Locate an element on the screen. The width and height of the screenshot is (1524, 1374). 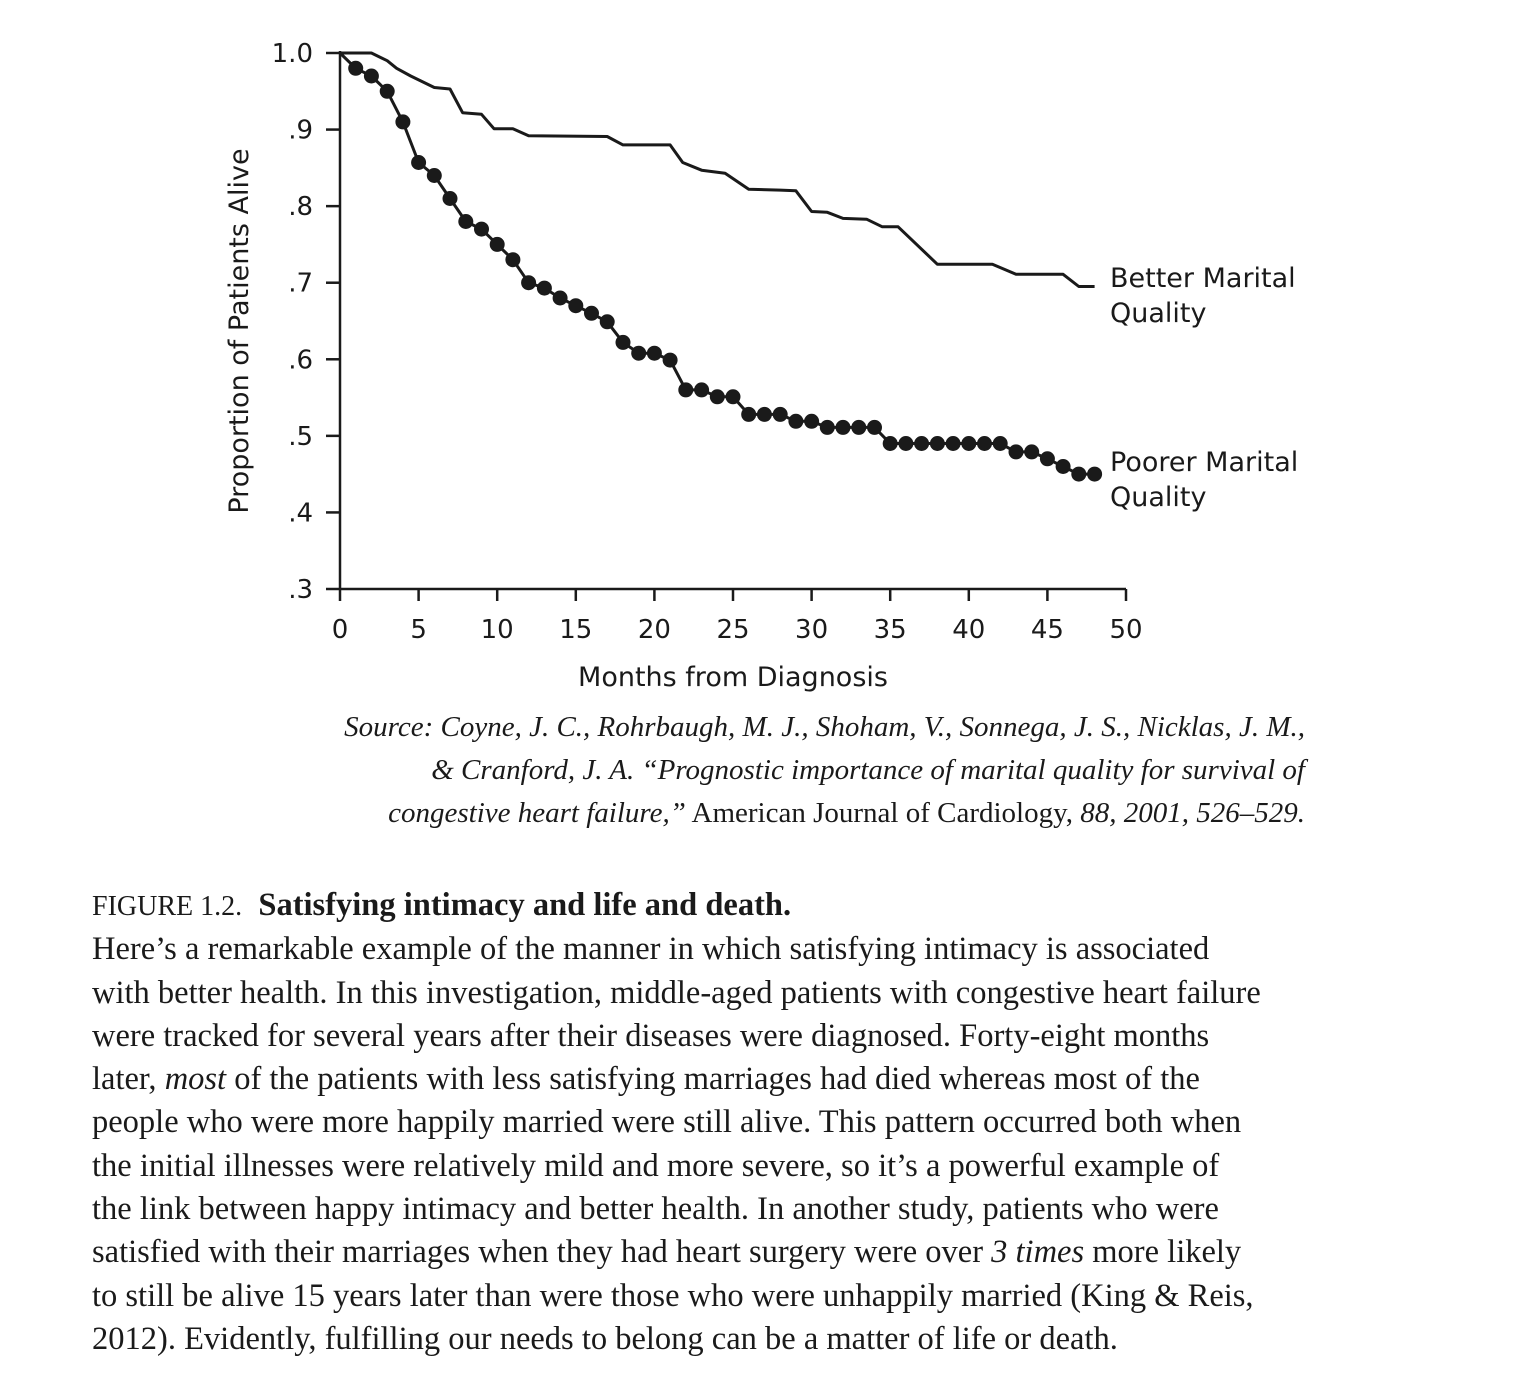
y-tick-label: .7 is located at coordinates (300, 284).